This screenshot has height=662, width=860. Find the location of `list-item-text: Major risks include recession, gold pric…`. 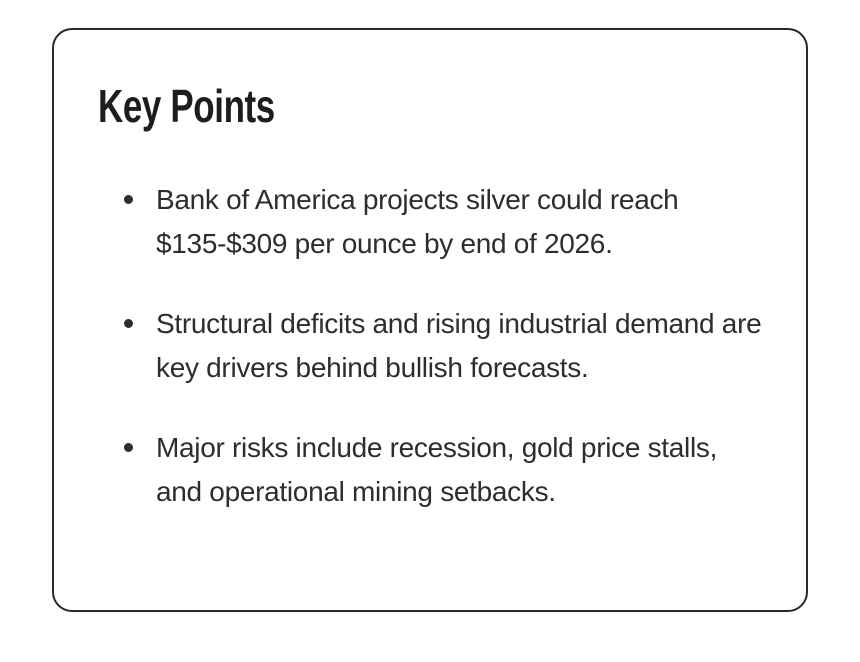

list-item-text: Major risks include recession, gold pric… is located at coordinates (437, 470).